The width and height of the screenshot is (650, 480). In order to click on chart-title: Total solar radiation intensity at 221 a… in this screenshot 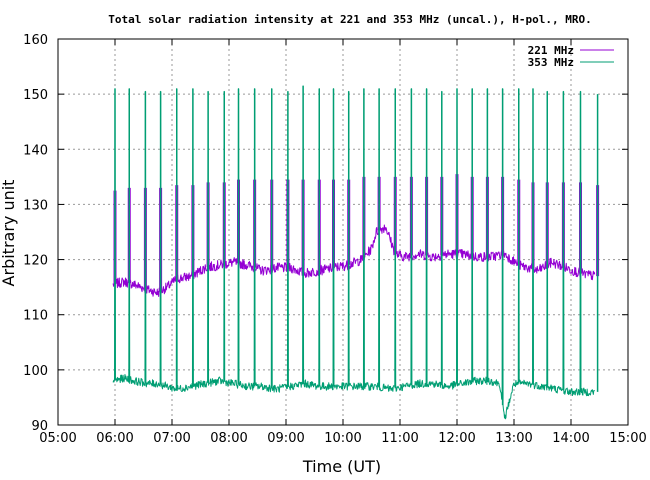, I will do `click(349, 19)`.